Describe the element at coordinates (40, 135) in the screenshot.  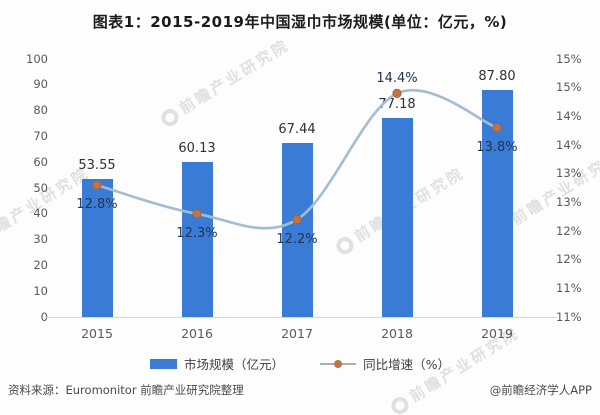
I see `y-axis-left-tick: 70` at that location.